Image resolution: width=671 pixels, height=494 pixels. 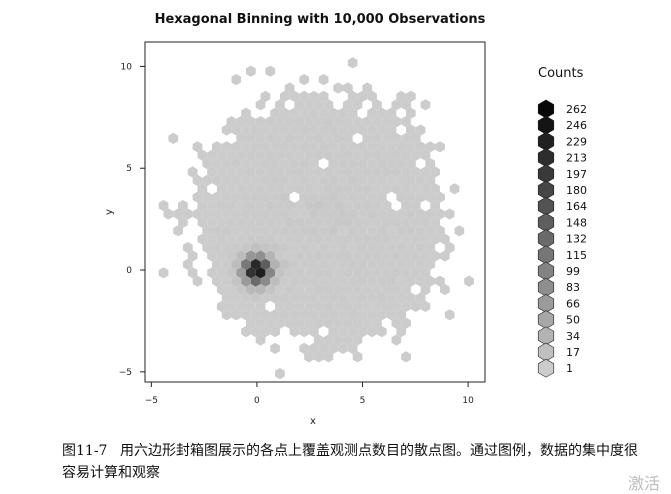 I want to click on y-tick-label: 10, so click(x=127, y=67).